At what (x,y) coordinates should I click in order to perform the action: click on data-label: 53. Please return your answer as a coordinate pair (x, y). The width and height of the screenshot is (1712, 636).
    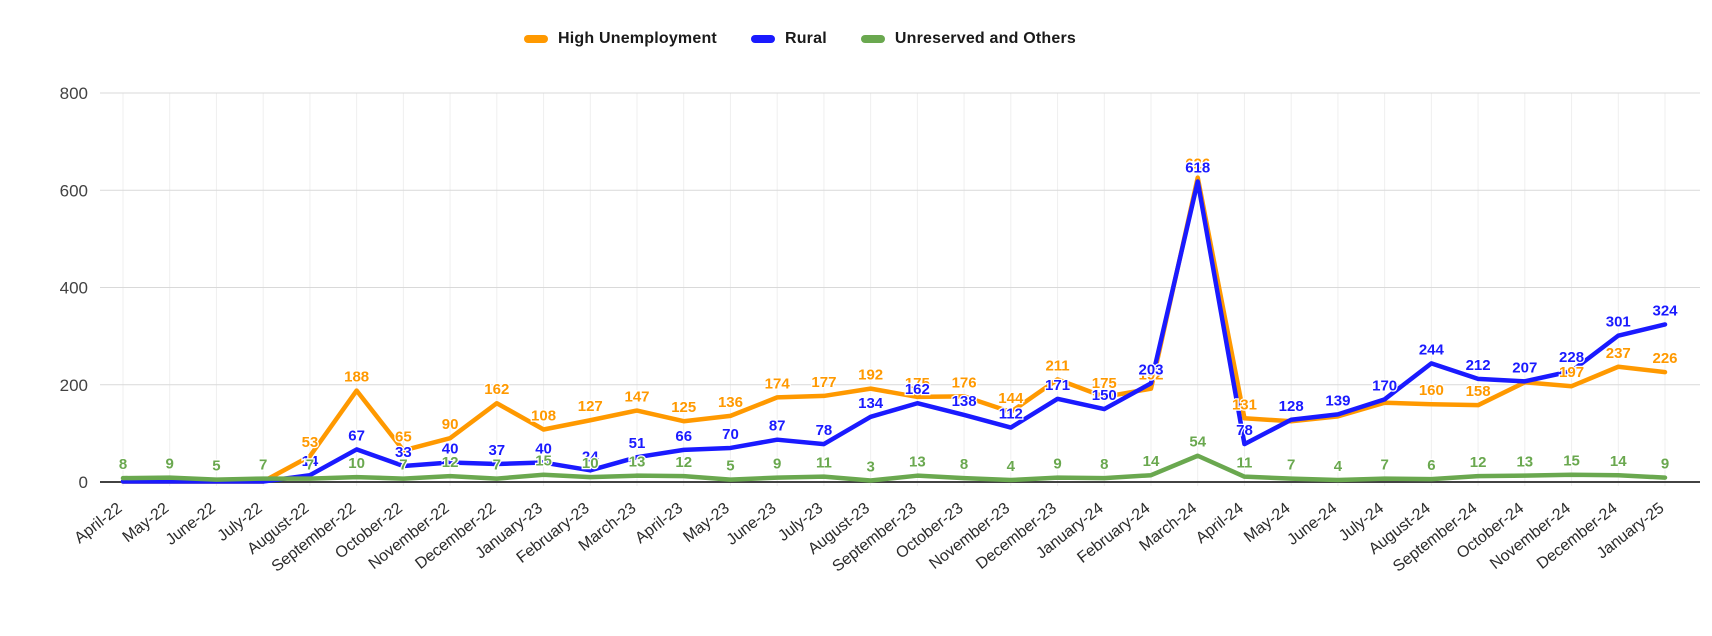
    Looking at the image, I should click on (310, 442).